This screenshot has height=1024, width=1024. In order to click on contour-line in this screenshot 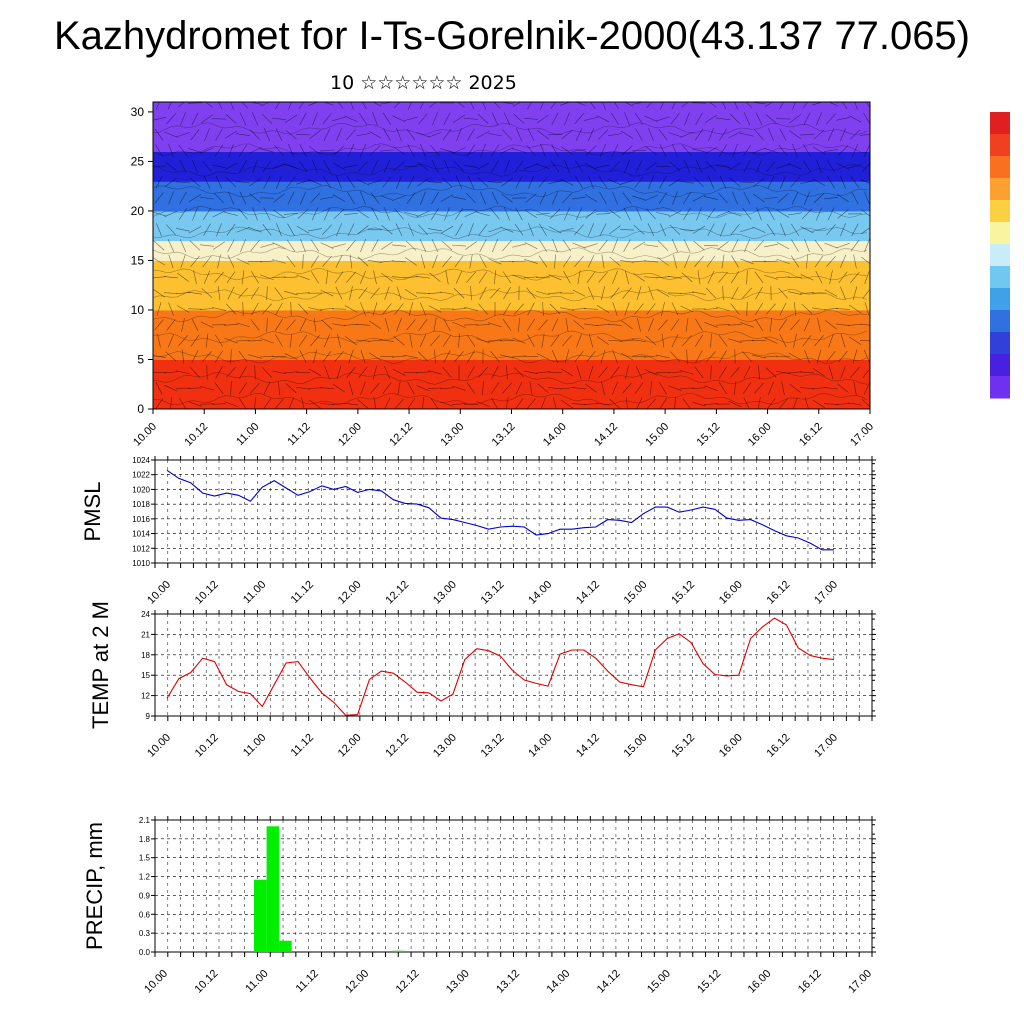, I will do `click(510, 212)`.